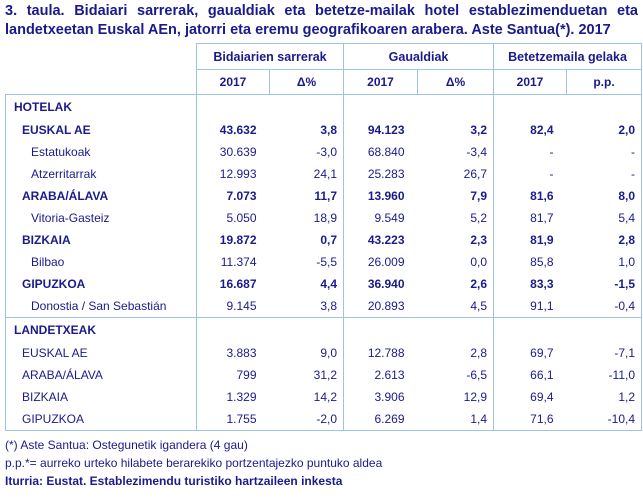 This screenshot has height=502, width=643. What do you see at coordinates (380, 375) in the screenshot?
I see `cell: 2.613` at bounding box center [380, 375].